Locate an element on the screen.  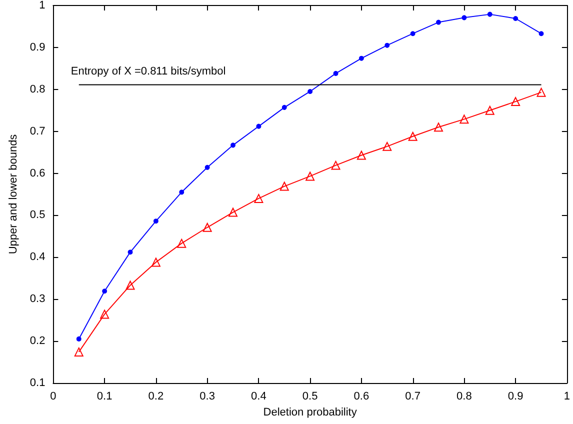
x-tick-label: 0.3 is located at coordinates (207, 396).